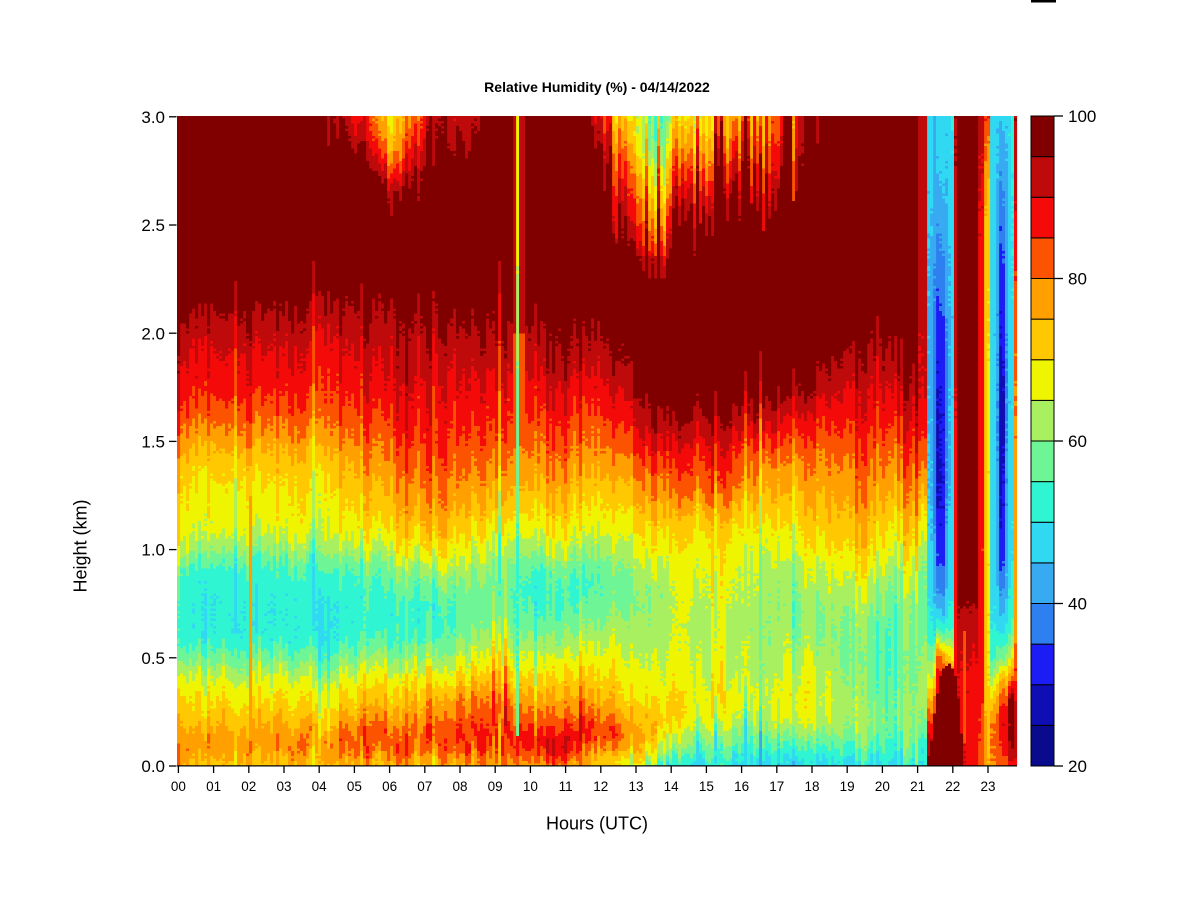  I want to click on svg-text: 2.0, so click(153, 333).